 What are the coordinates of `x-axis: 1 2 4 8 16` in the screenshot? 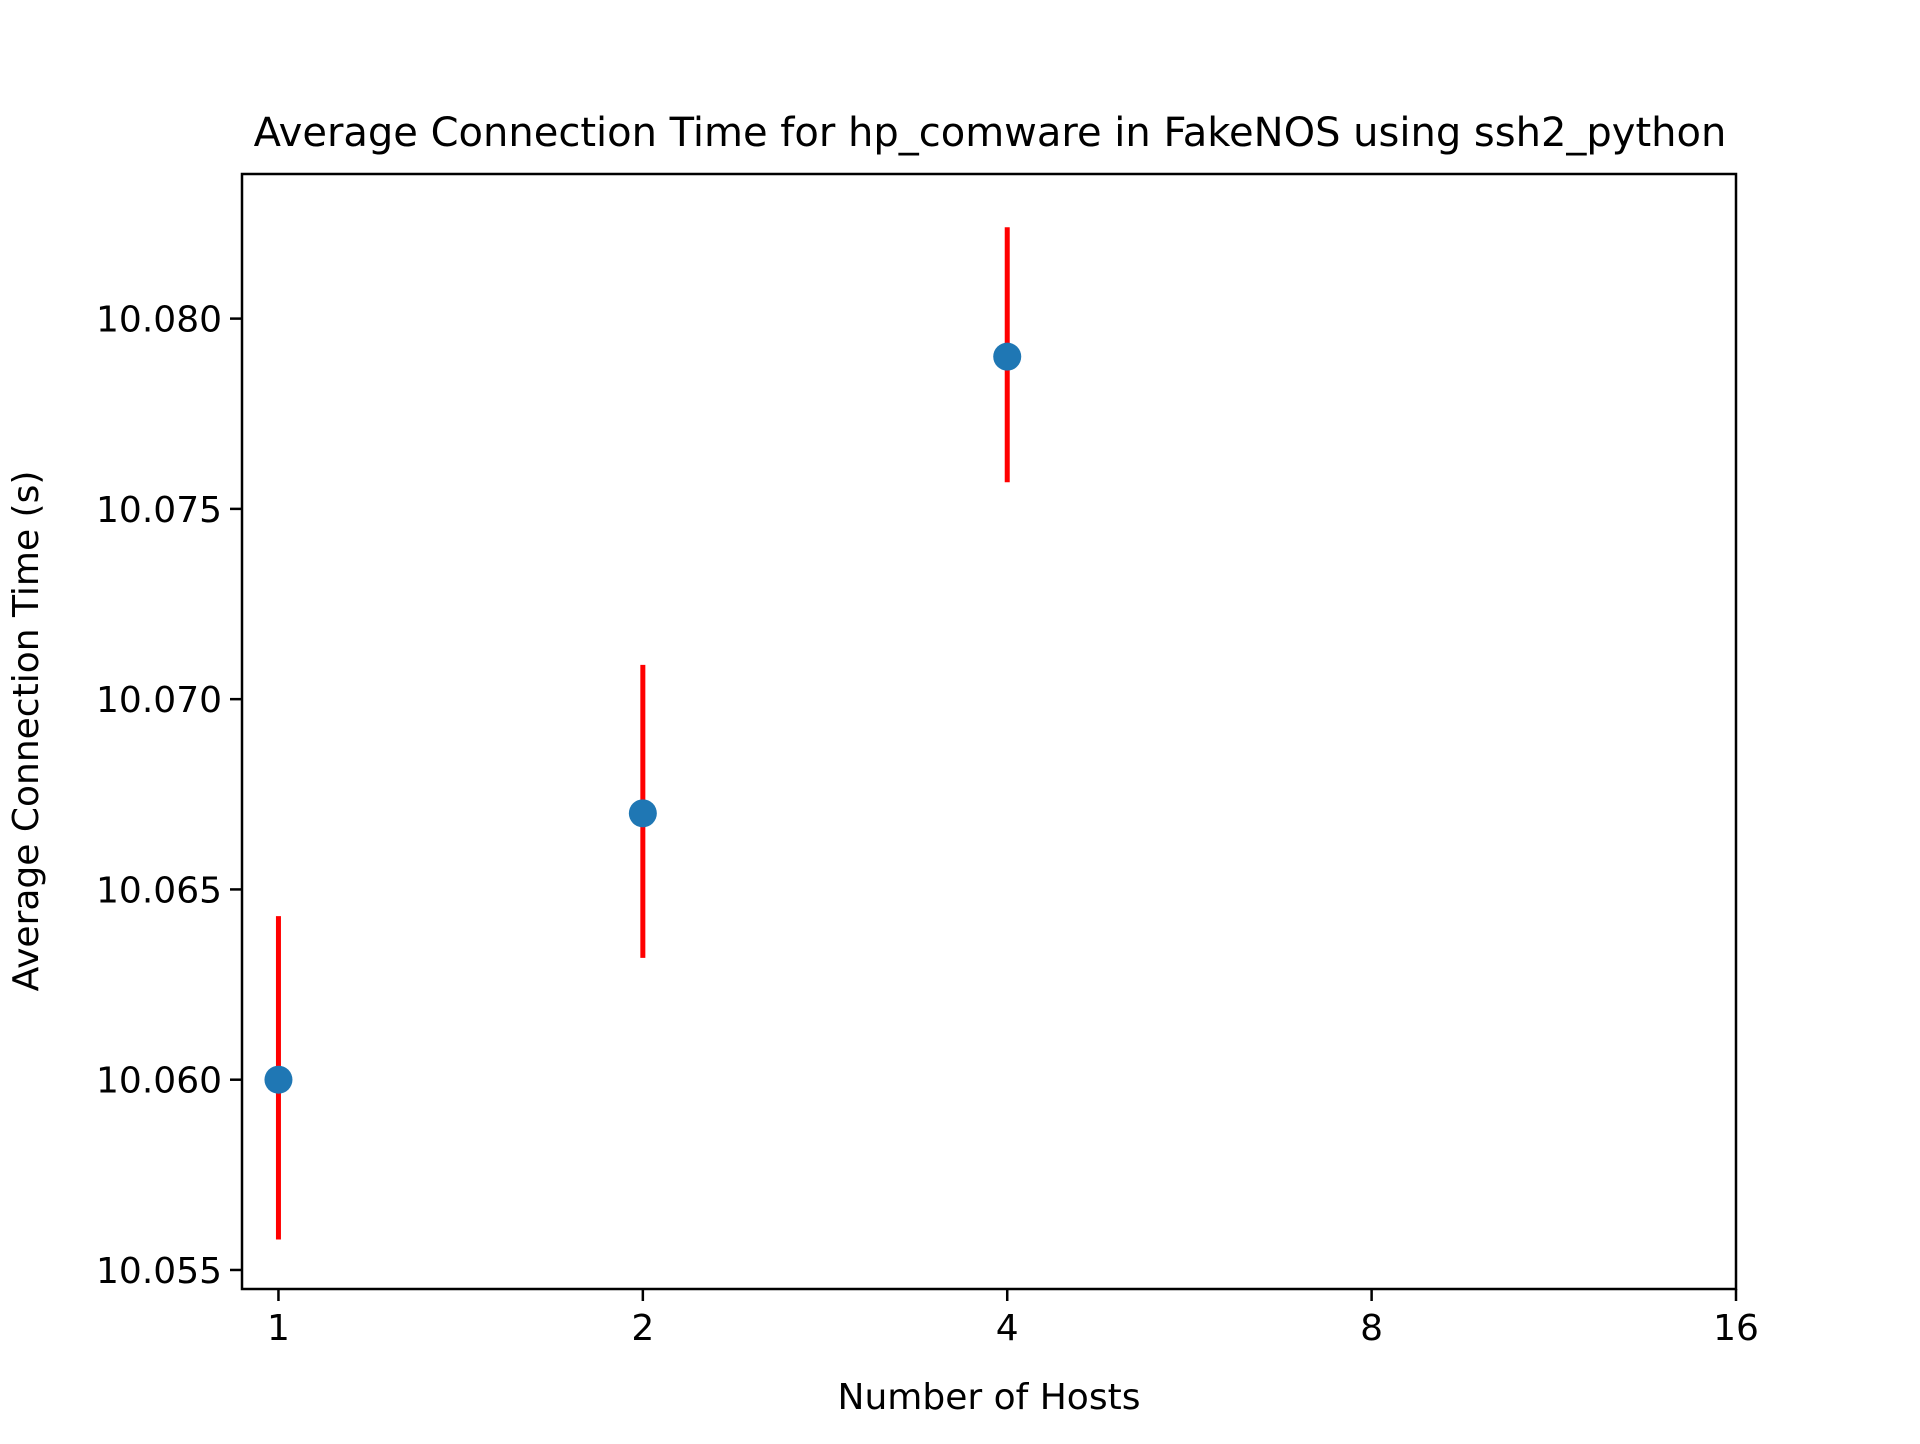 It's located at (1013, 1319).